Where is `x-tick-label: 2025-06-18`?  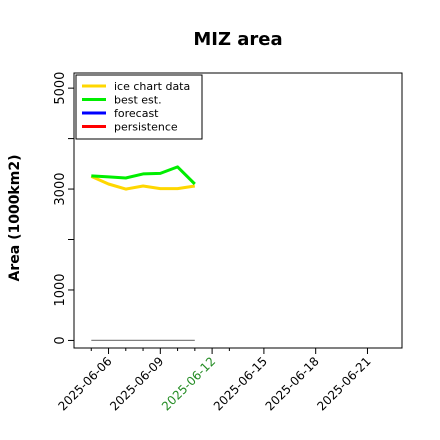
x-tick-label: 2025-06-18 is located at coordinates (292, 383).